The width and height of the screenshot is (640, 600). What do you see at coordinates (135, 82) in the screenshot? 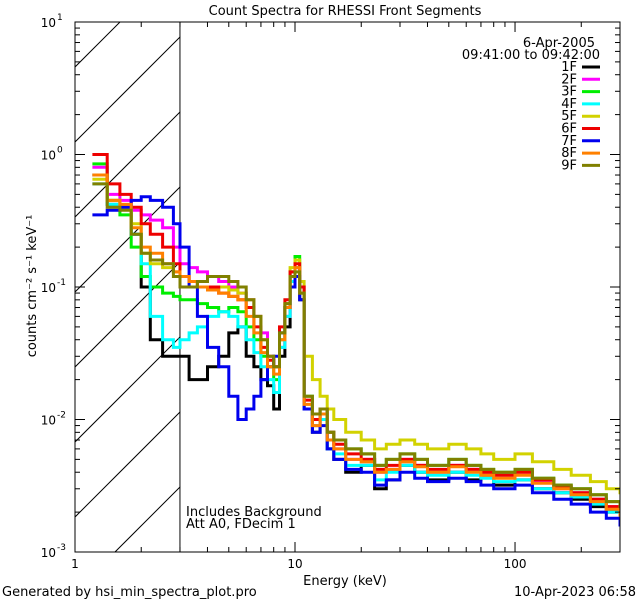
I see `hatch-line` at bounding box center [135, 82].